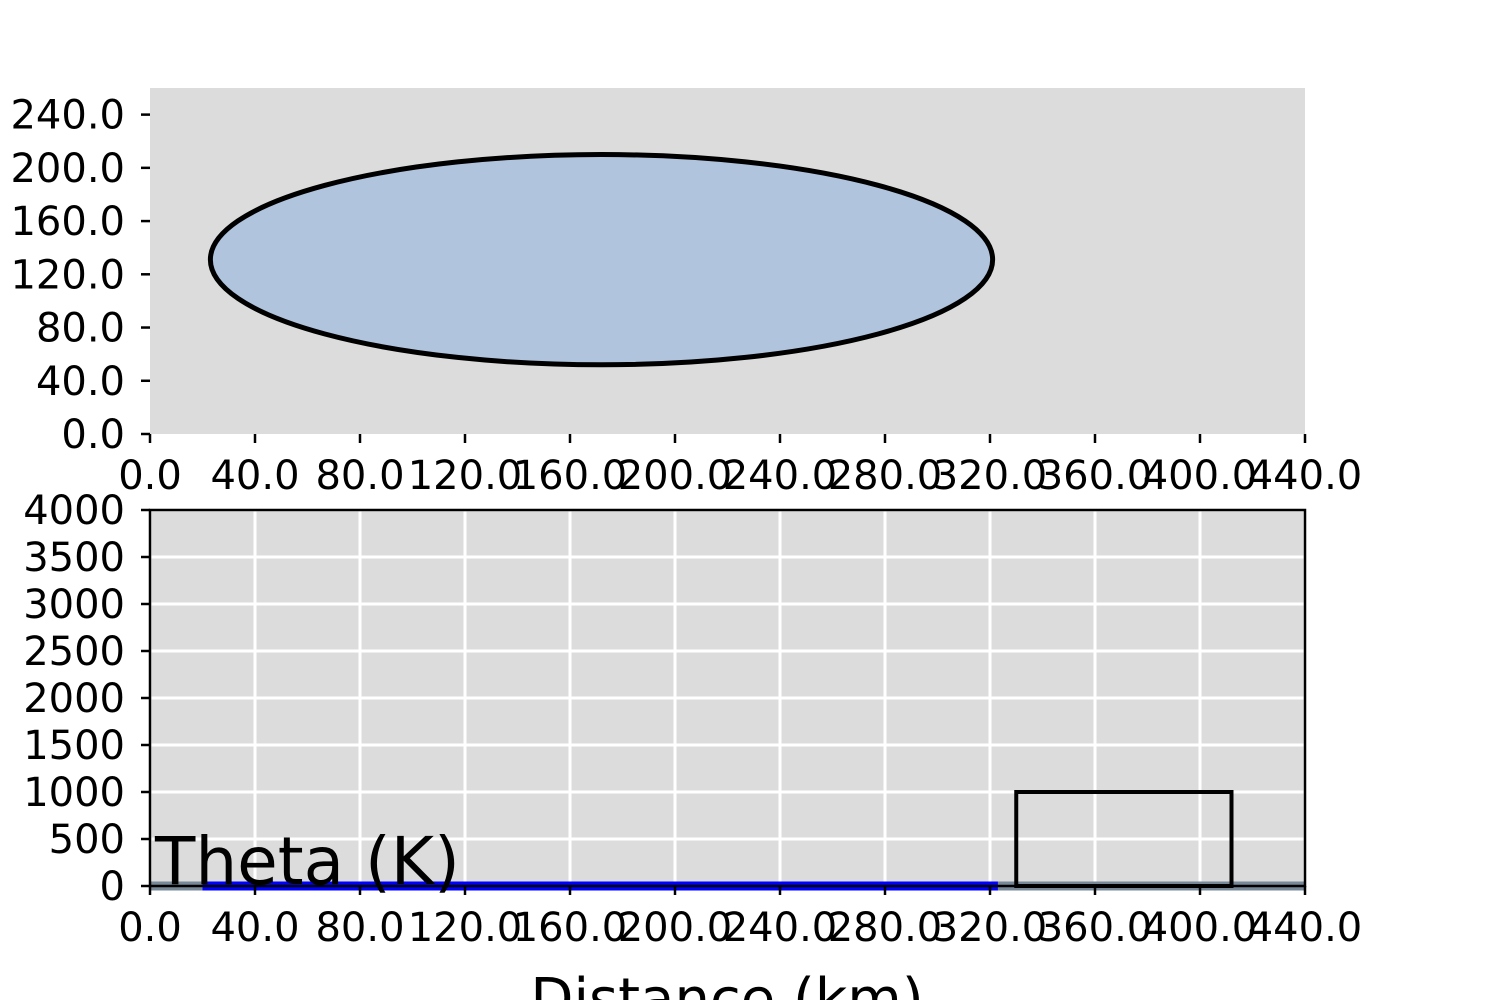 The height and width of the screenshot is (1000, 1500). What do you see at coordinates (1305, 928) in the screenshot?
I see `bottom-x-tick-label: 440.0` at bounding box center [1305, 928].